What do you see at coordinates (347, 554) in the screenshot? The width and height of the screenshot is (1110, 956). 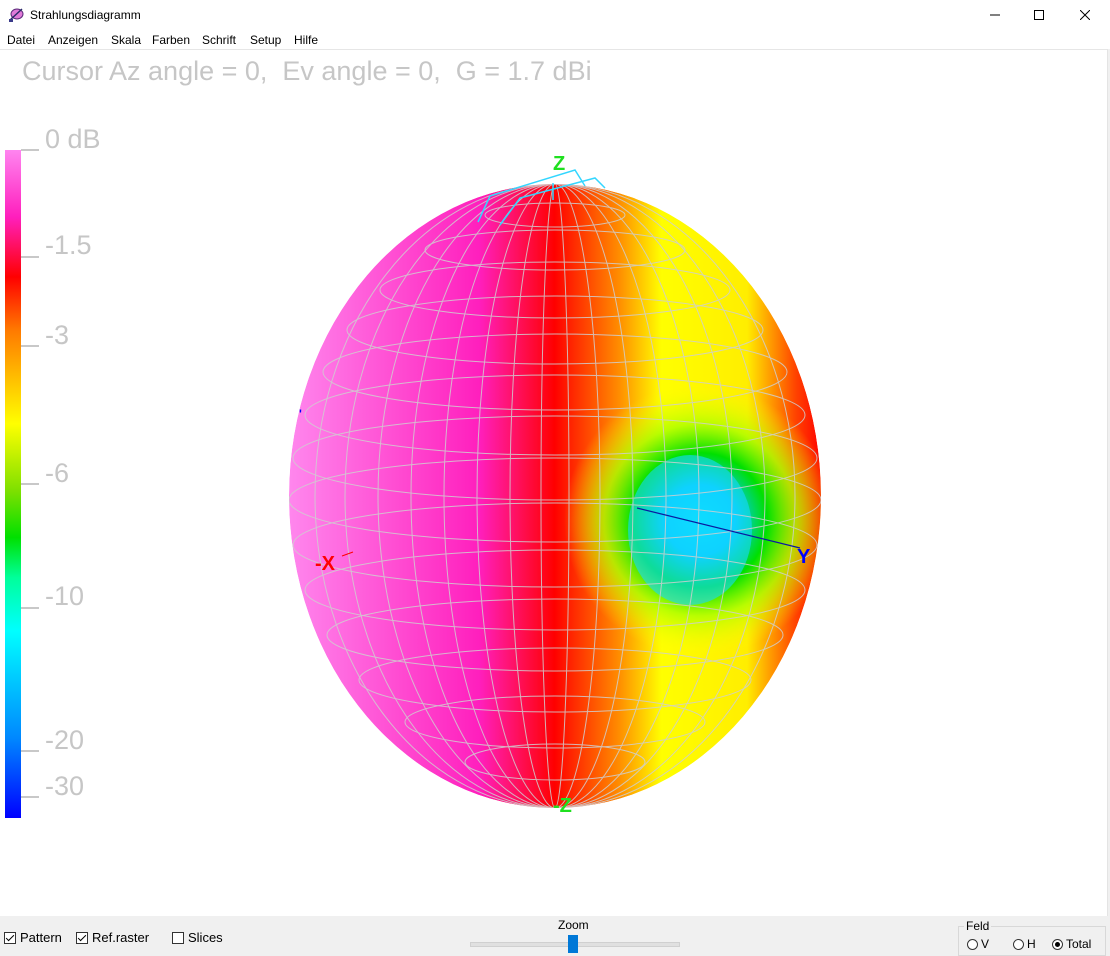 I see `x-axis-line` at bounding box center [347, 554].